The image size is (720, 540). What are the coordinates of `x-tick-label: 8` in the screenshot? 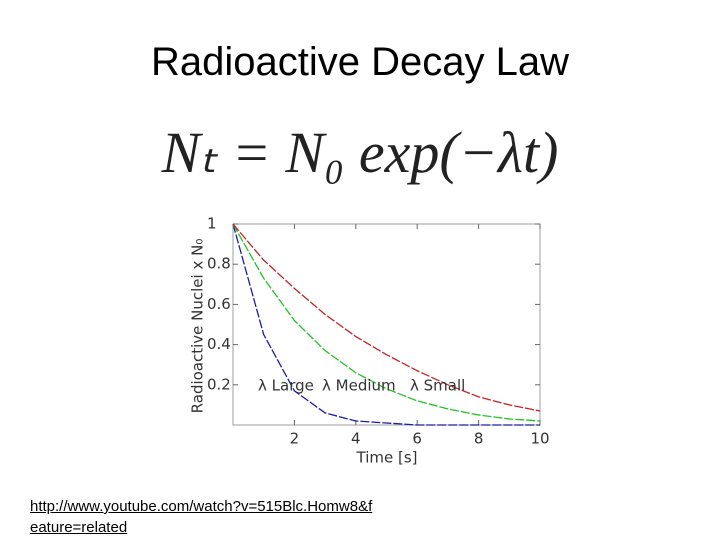 It's located at (479, 439).